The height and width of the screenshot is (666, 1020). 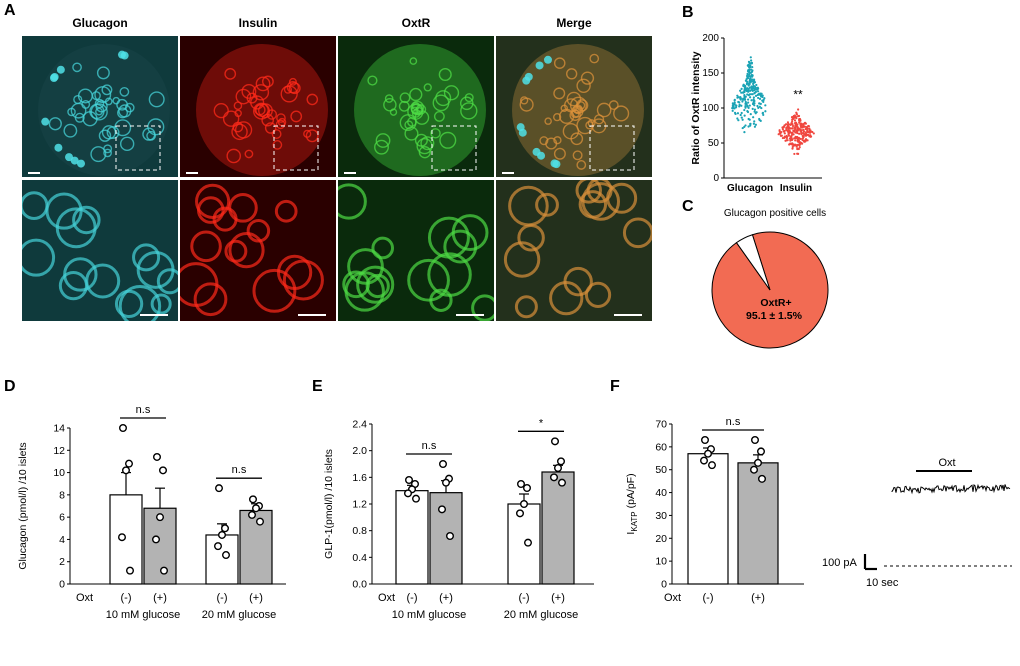 I want to click on y-tick-label: 0, so click(x=716, y=178).